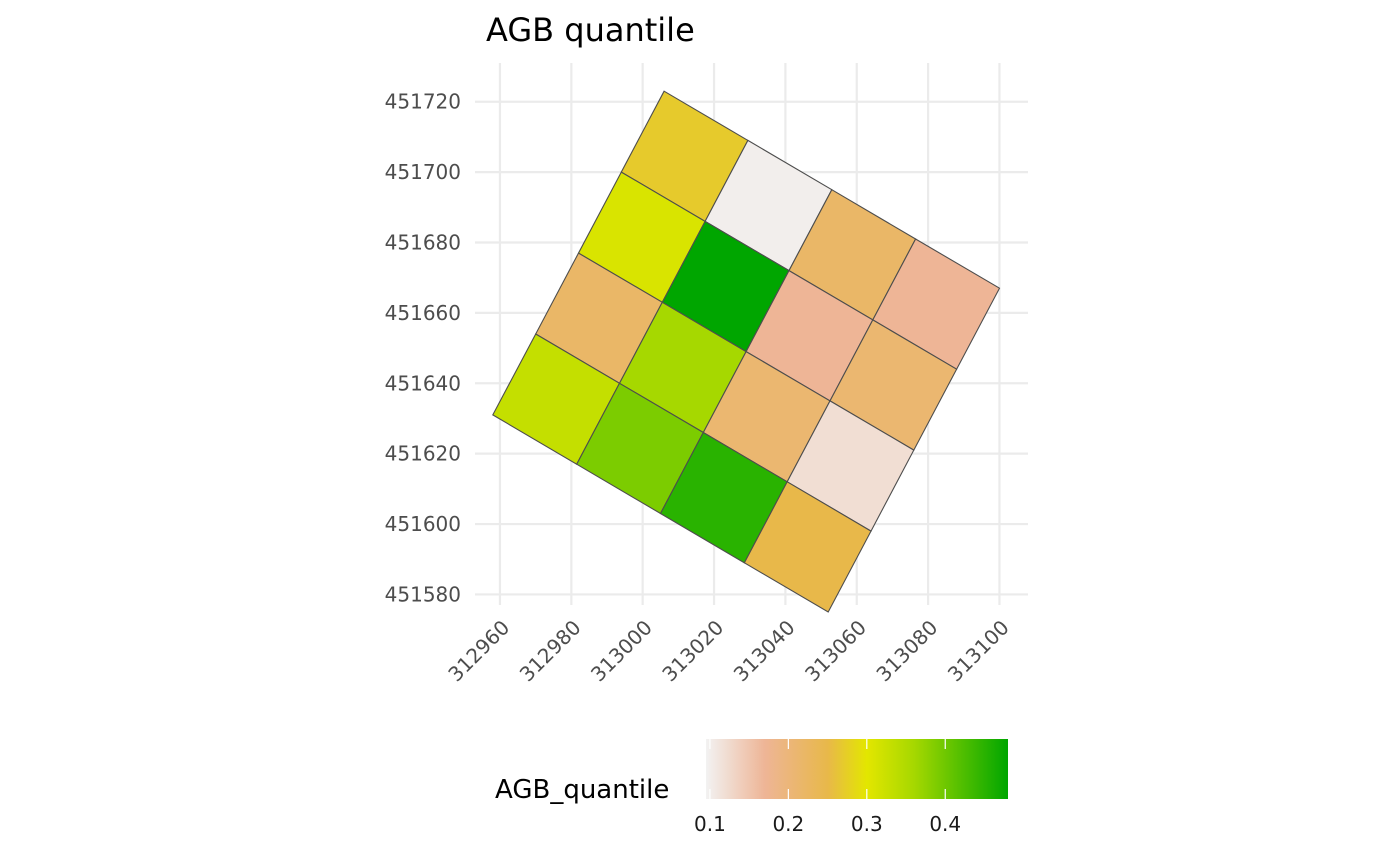 The width and height of the screenshot is (1400, 865). What do you see at coordinates (945, 824) in the screenshot?
I see `legend-tick-label-3: 0.4` at bounding box center [945, 824].